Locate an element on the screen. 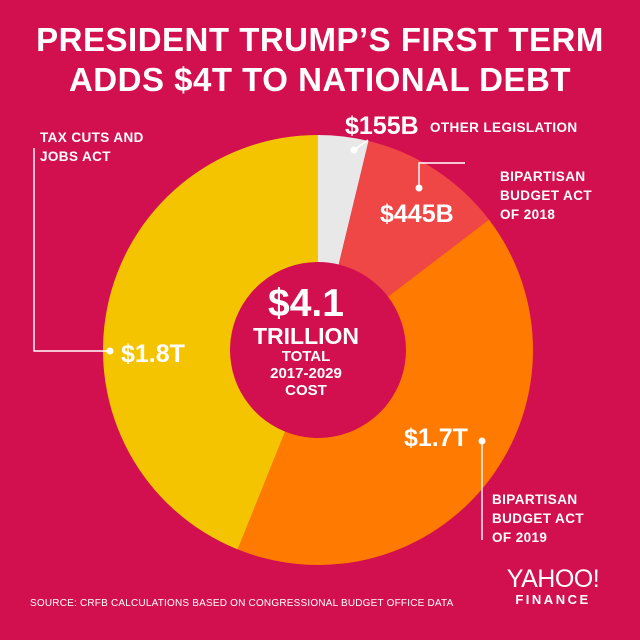  label-bba2019-line-2: BUDGET ACT is located at coordinates (538, 518).